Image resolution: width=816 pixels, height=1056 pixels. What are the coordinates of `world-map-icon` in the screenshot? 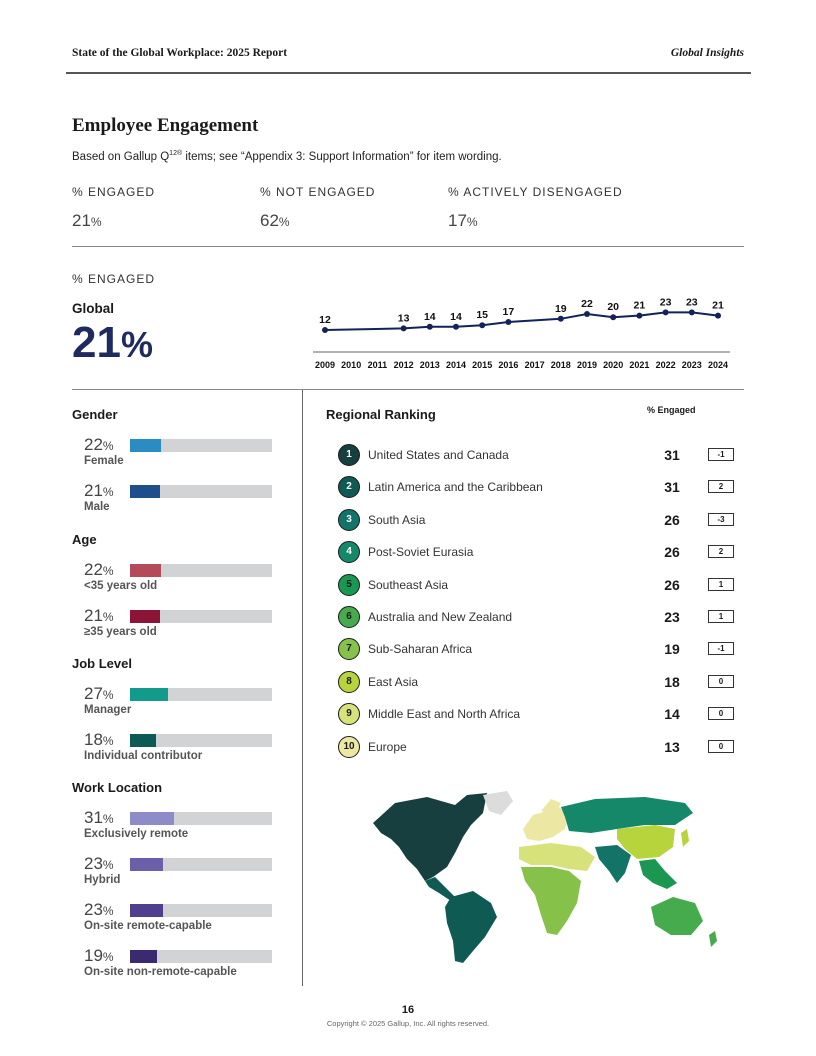 It's located at (545, 877).